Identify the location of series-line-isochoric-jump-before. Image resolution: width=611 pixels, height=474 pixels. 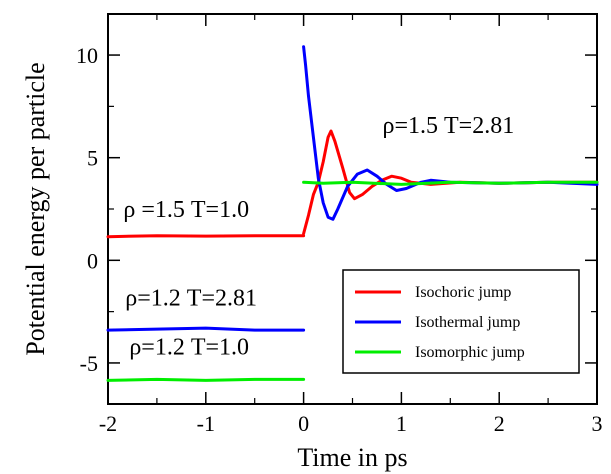
(206, 236).